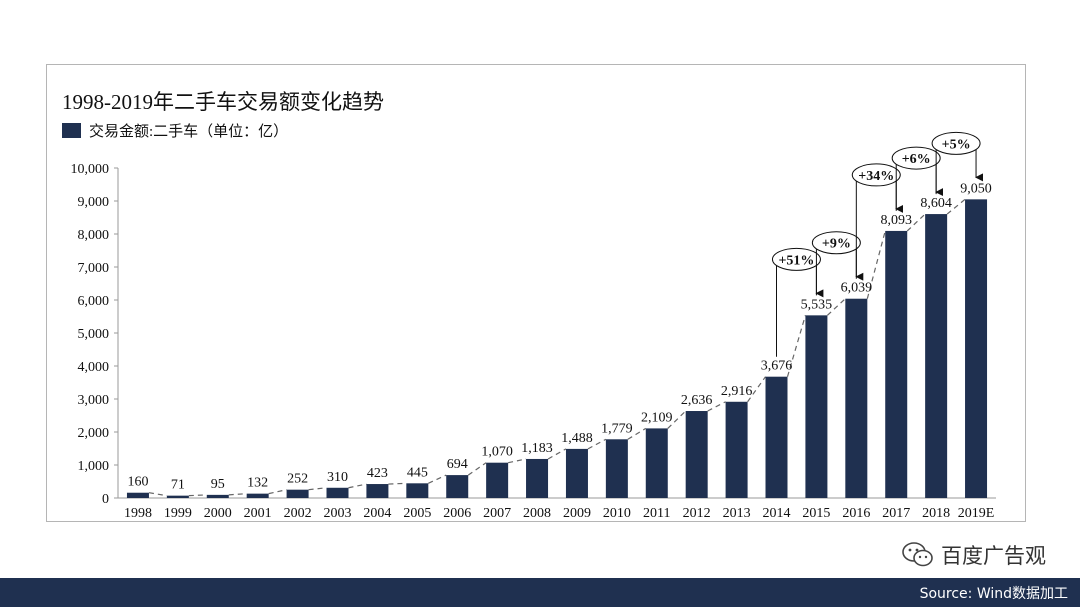  I want to click on x-tick-label: 2000, so click(218, 513).